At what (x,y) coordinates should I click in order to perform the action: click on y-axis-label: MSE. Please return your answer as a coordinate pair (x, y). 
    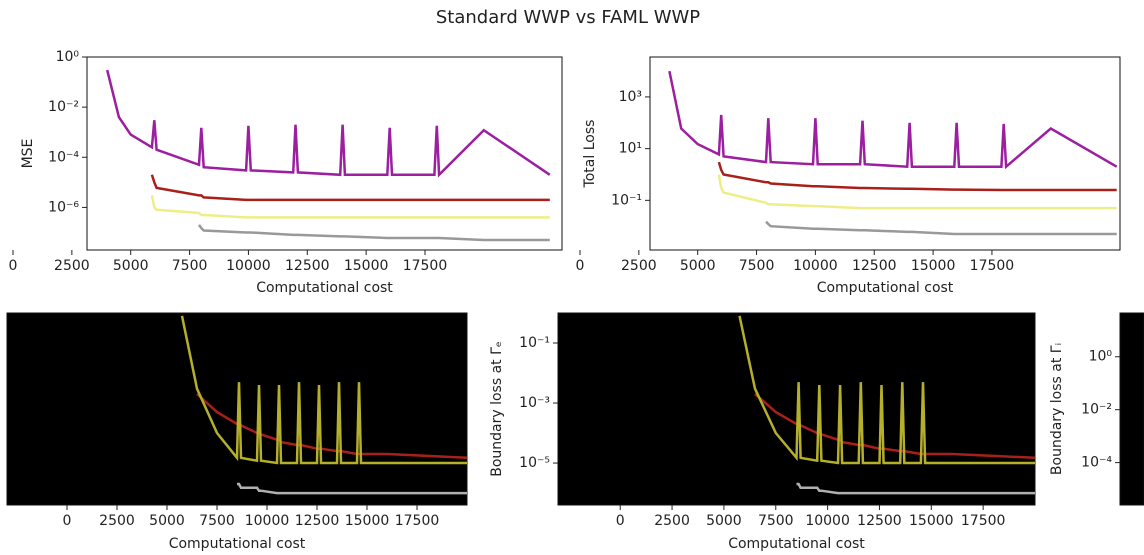
    Looking at the image, I should click on (28, 154).